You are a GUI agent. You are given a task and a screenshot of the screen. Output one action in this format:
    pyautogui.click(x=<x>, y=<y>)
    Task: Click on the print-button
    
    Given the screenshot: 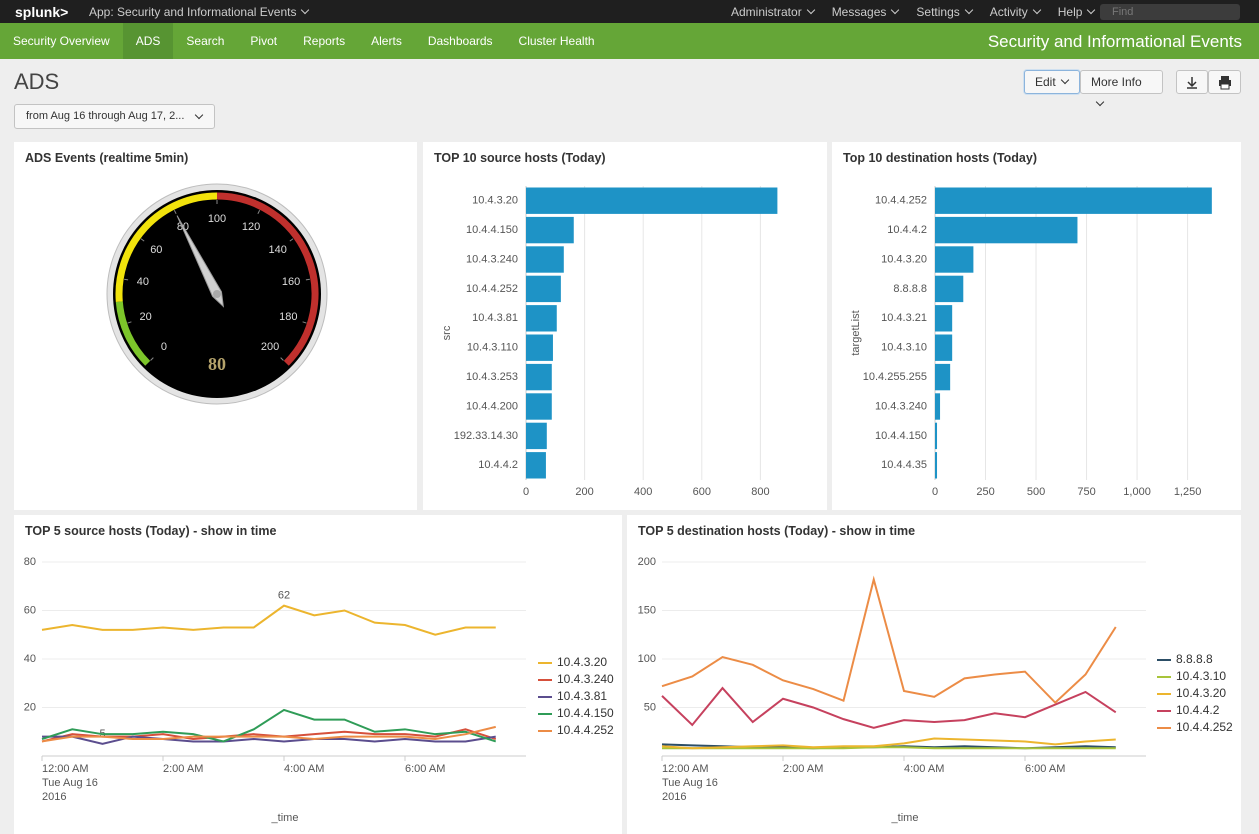 What is the action you would take?
    pyautogui.click(x=1224, y=82)
    